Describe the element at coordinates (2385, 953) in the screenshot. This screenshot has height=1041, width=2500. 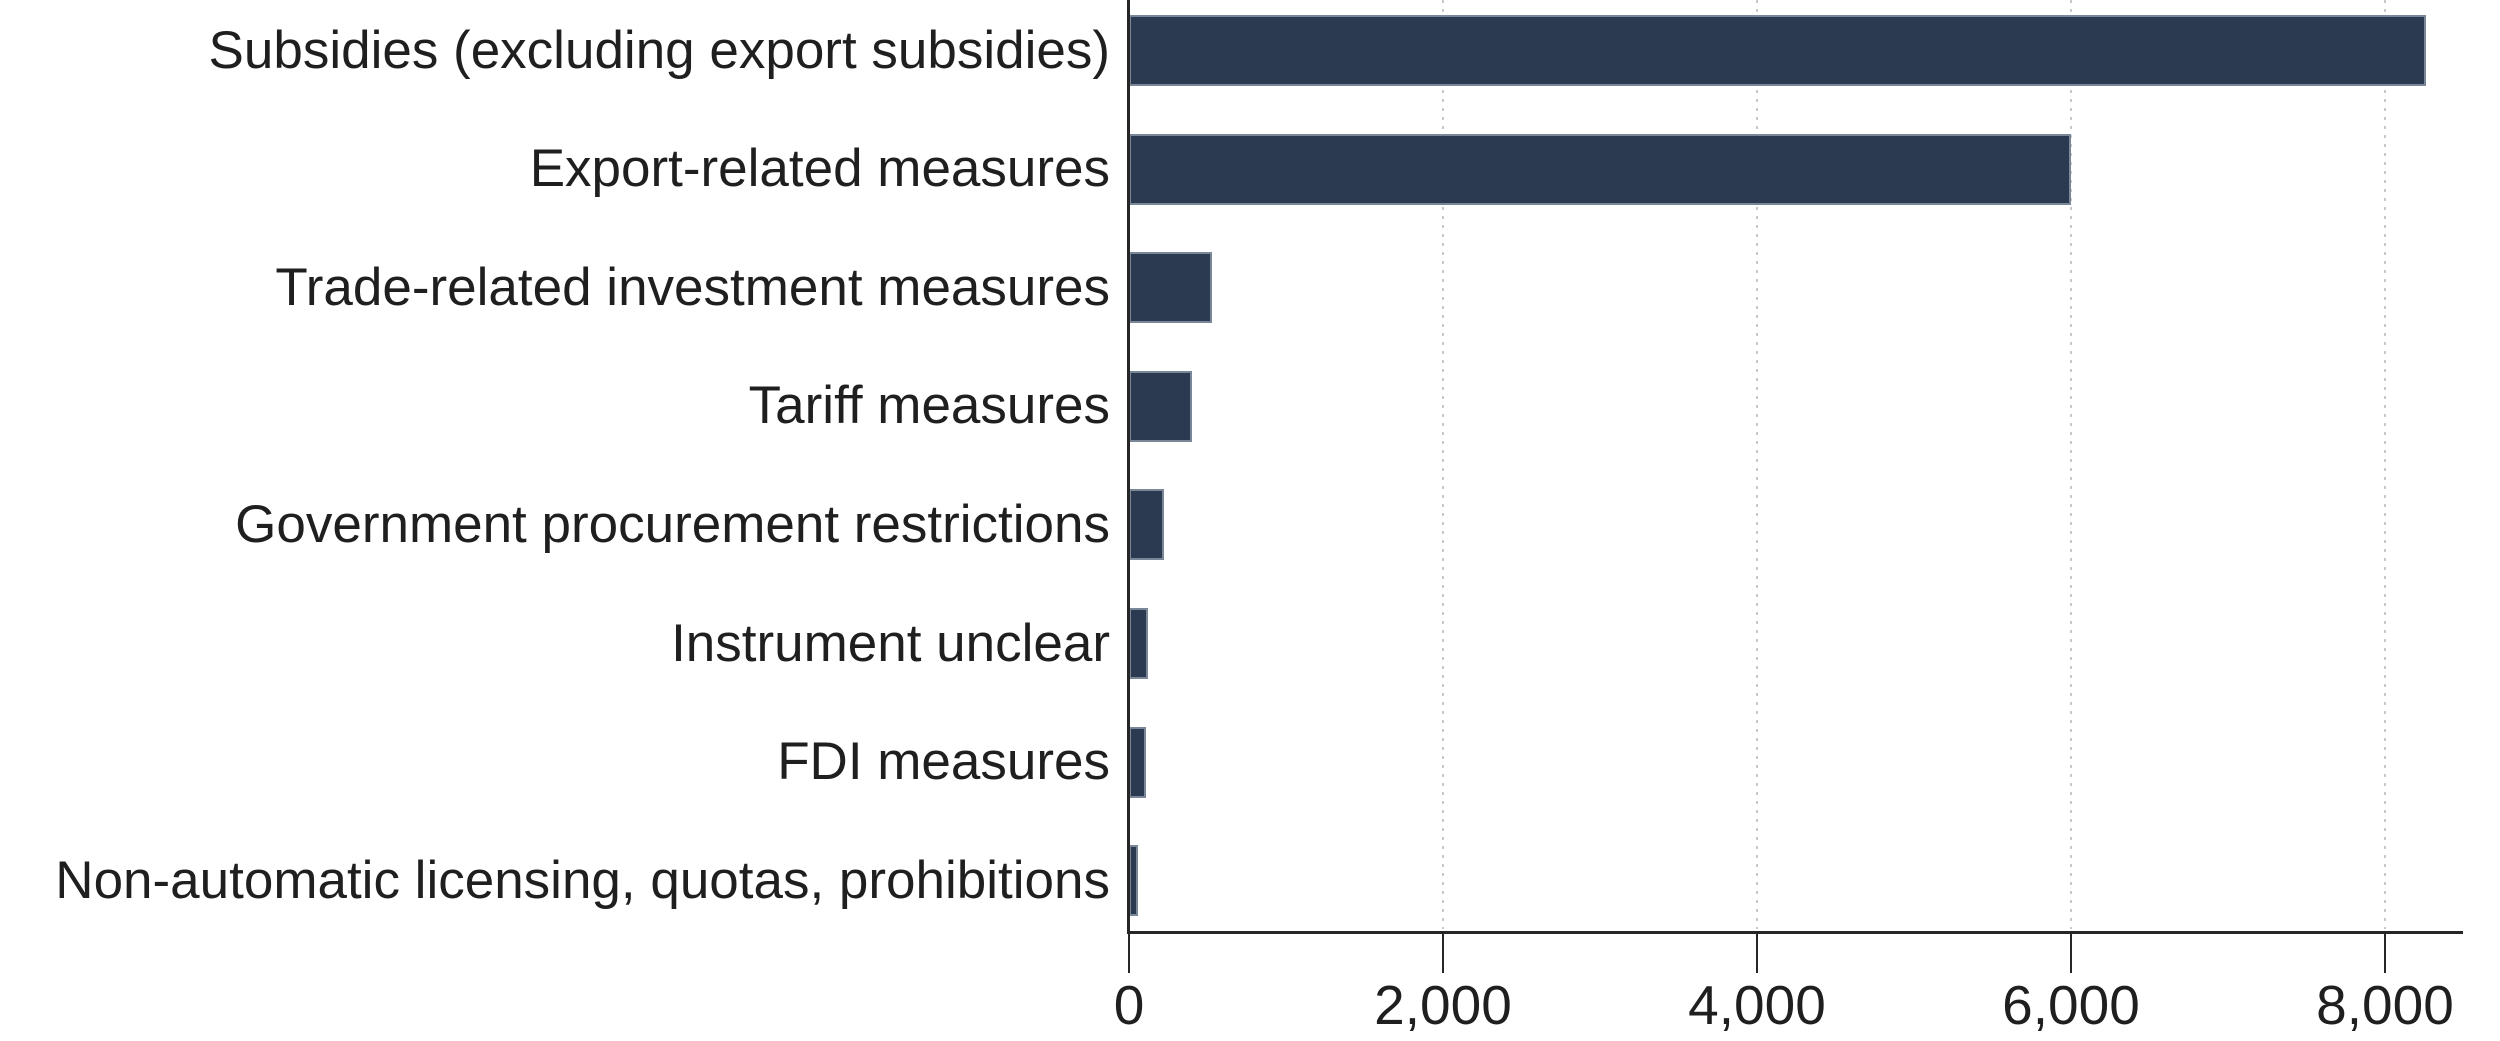
I see `x-tick-mark-8,000` at that location.